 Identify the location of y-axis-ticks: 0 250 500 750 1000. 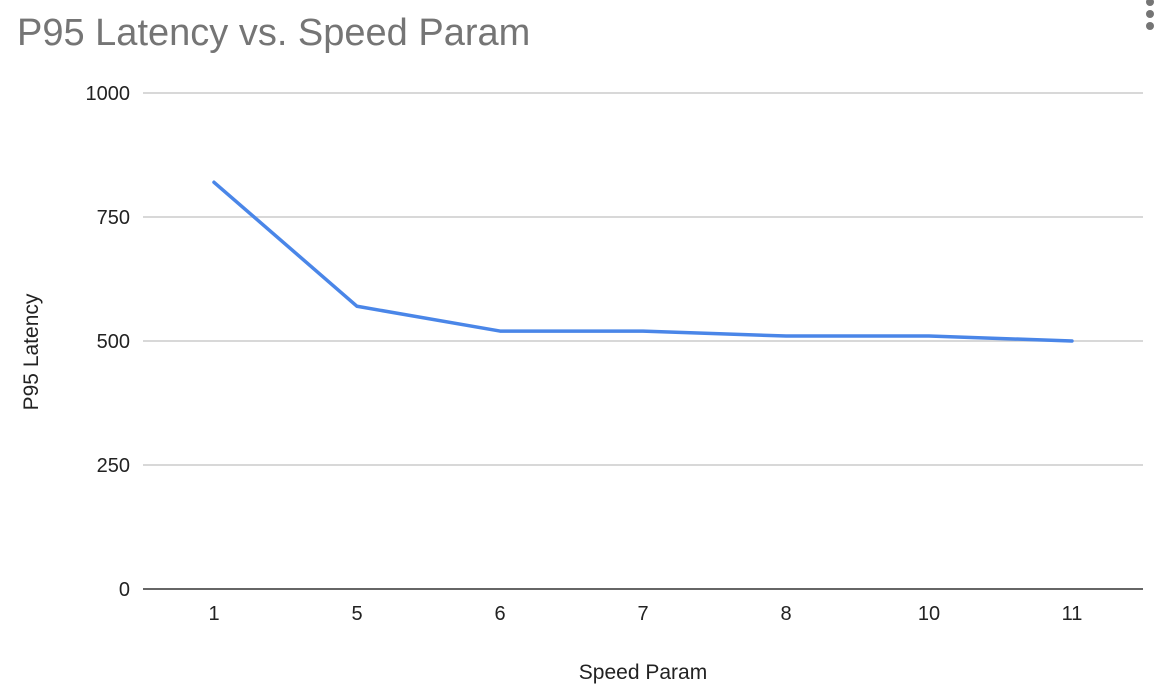
(108, 342).